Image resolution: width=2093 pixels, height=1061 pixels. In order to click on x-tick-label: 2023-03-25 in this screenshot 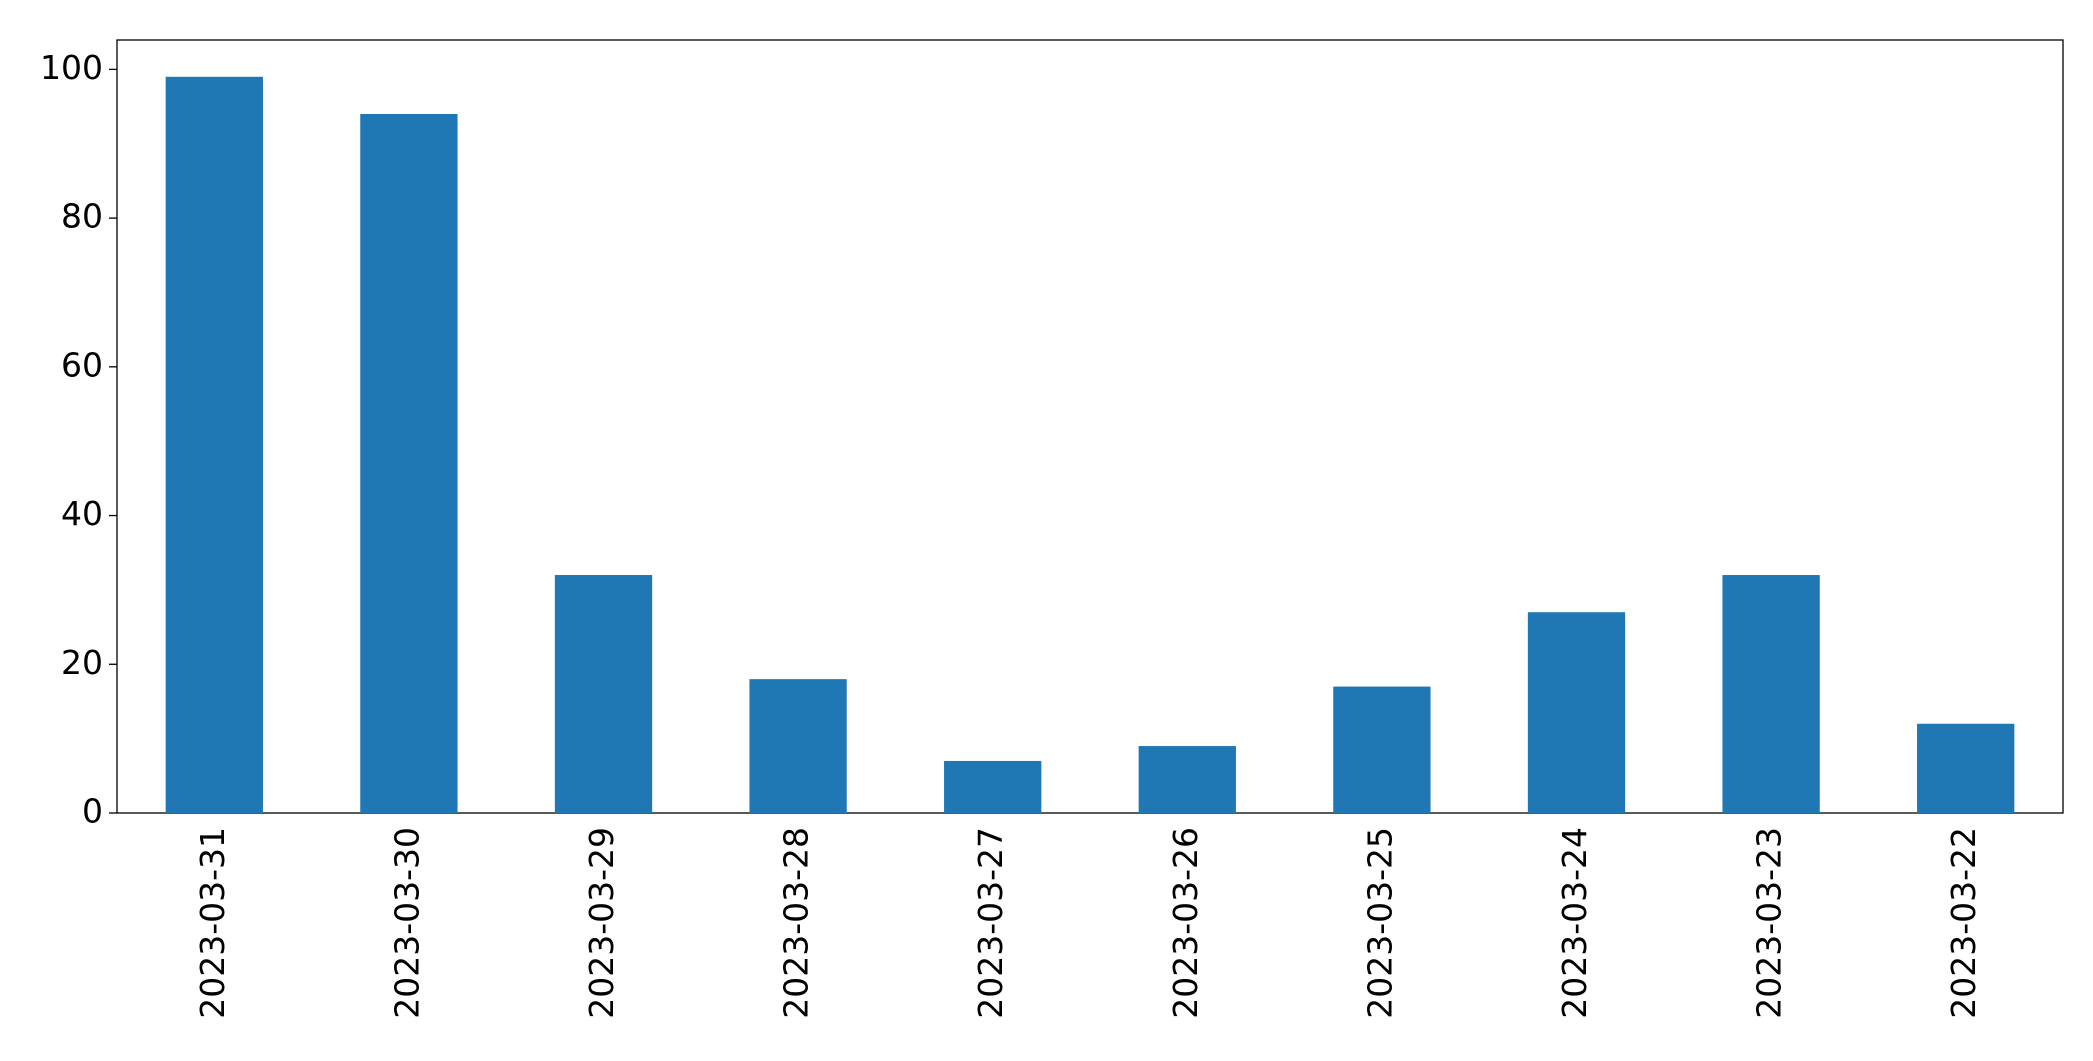, I will do `click(1379, 923)`.